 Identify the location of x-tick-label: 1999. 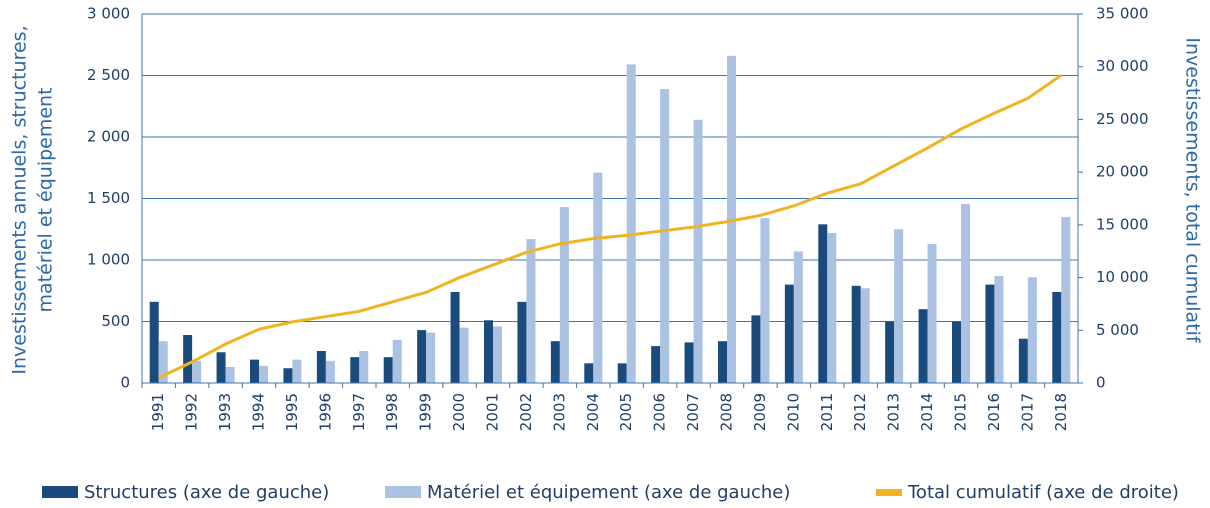
(426, 412).